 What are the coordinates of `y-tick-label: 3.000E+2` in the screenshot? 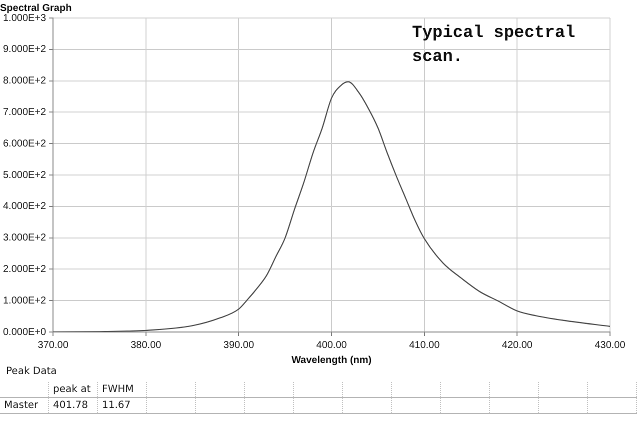 It's located at (24, 238).